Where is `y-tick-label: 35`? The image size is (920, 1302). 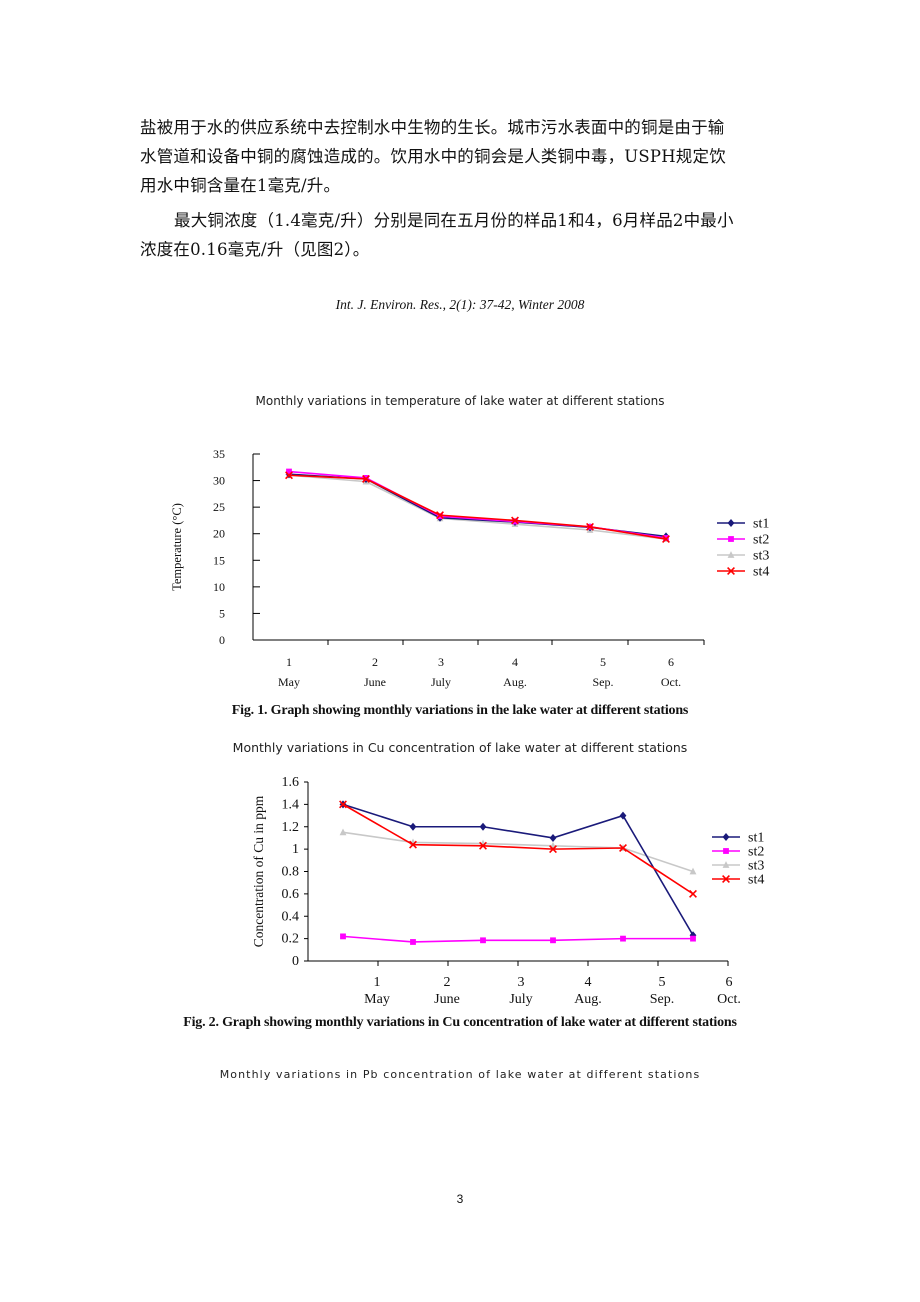
y-tick-label: 35 is located at coordinates (219, 454).